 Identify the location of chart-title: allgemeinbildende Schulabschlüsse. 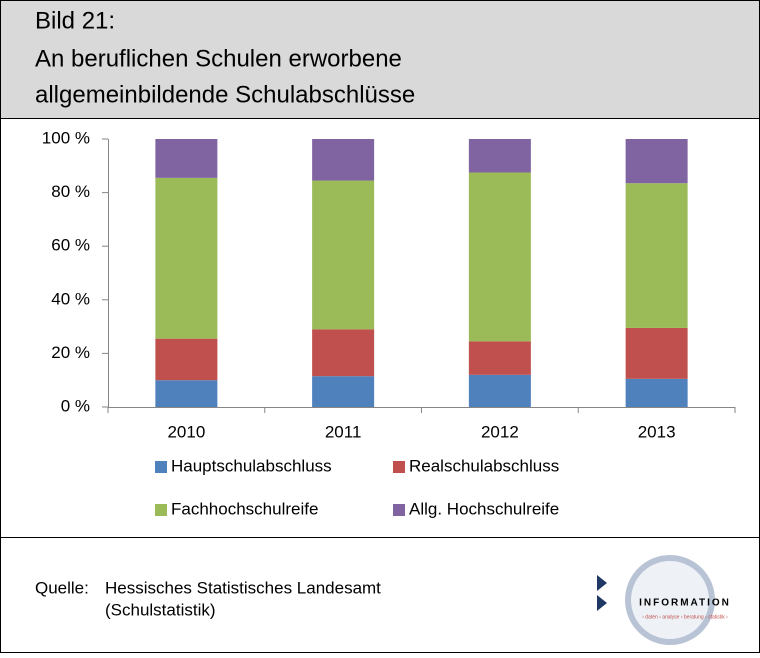
(225, 94).